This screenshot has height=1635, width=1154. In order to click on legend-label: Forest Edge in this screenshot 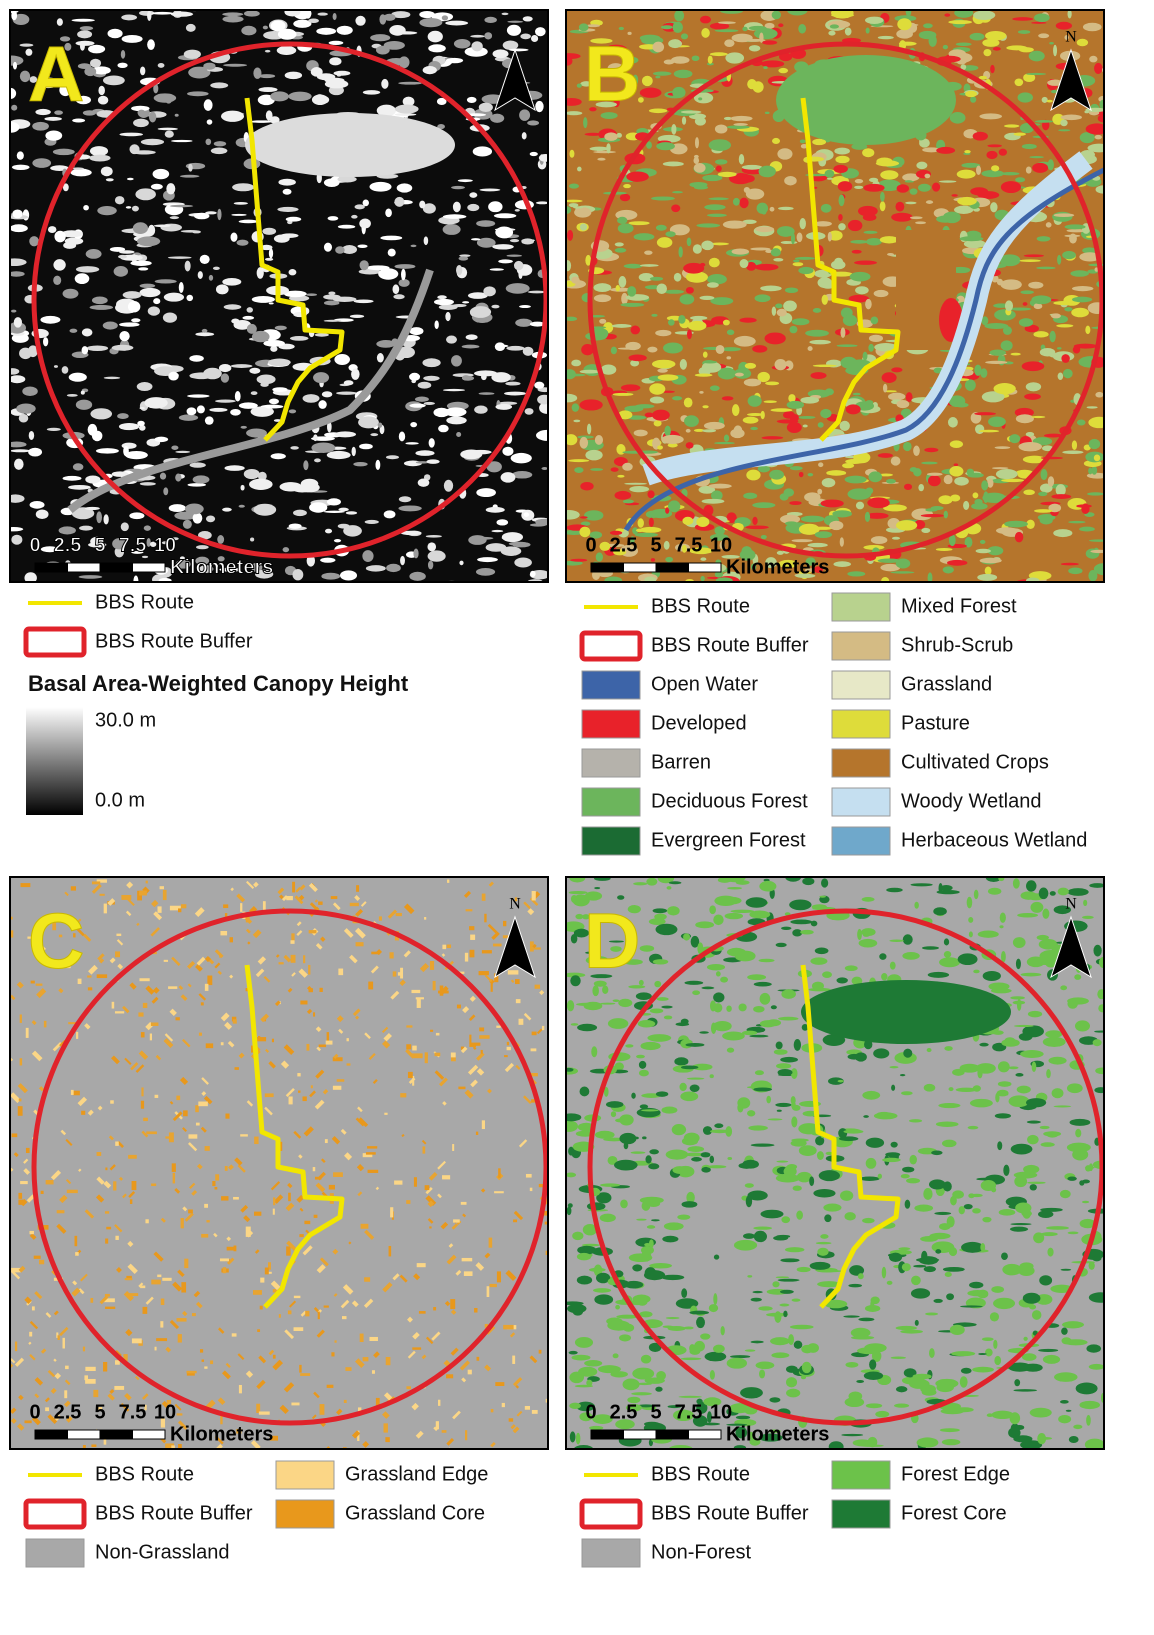, I will do `click(955, 1474)`.